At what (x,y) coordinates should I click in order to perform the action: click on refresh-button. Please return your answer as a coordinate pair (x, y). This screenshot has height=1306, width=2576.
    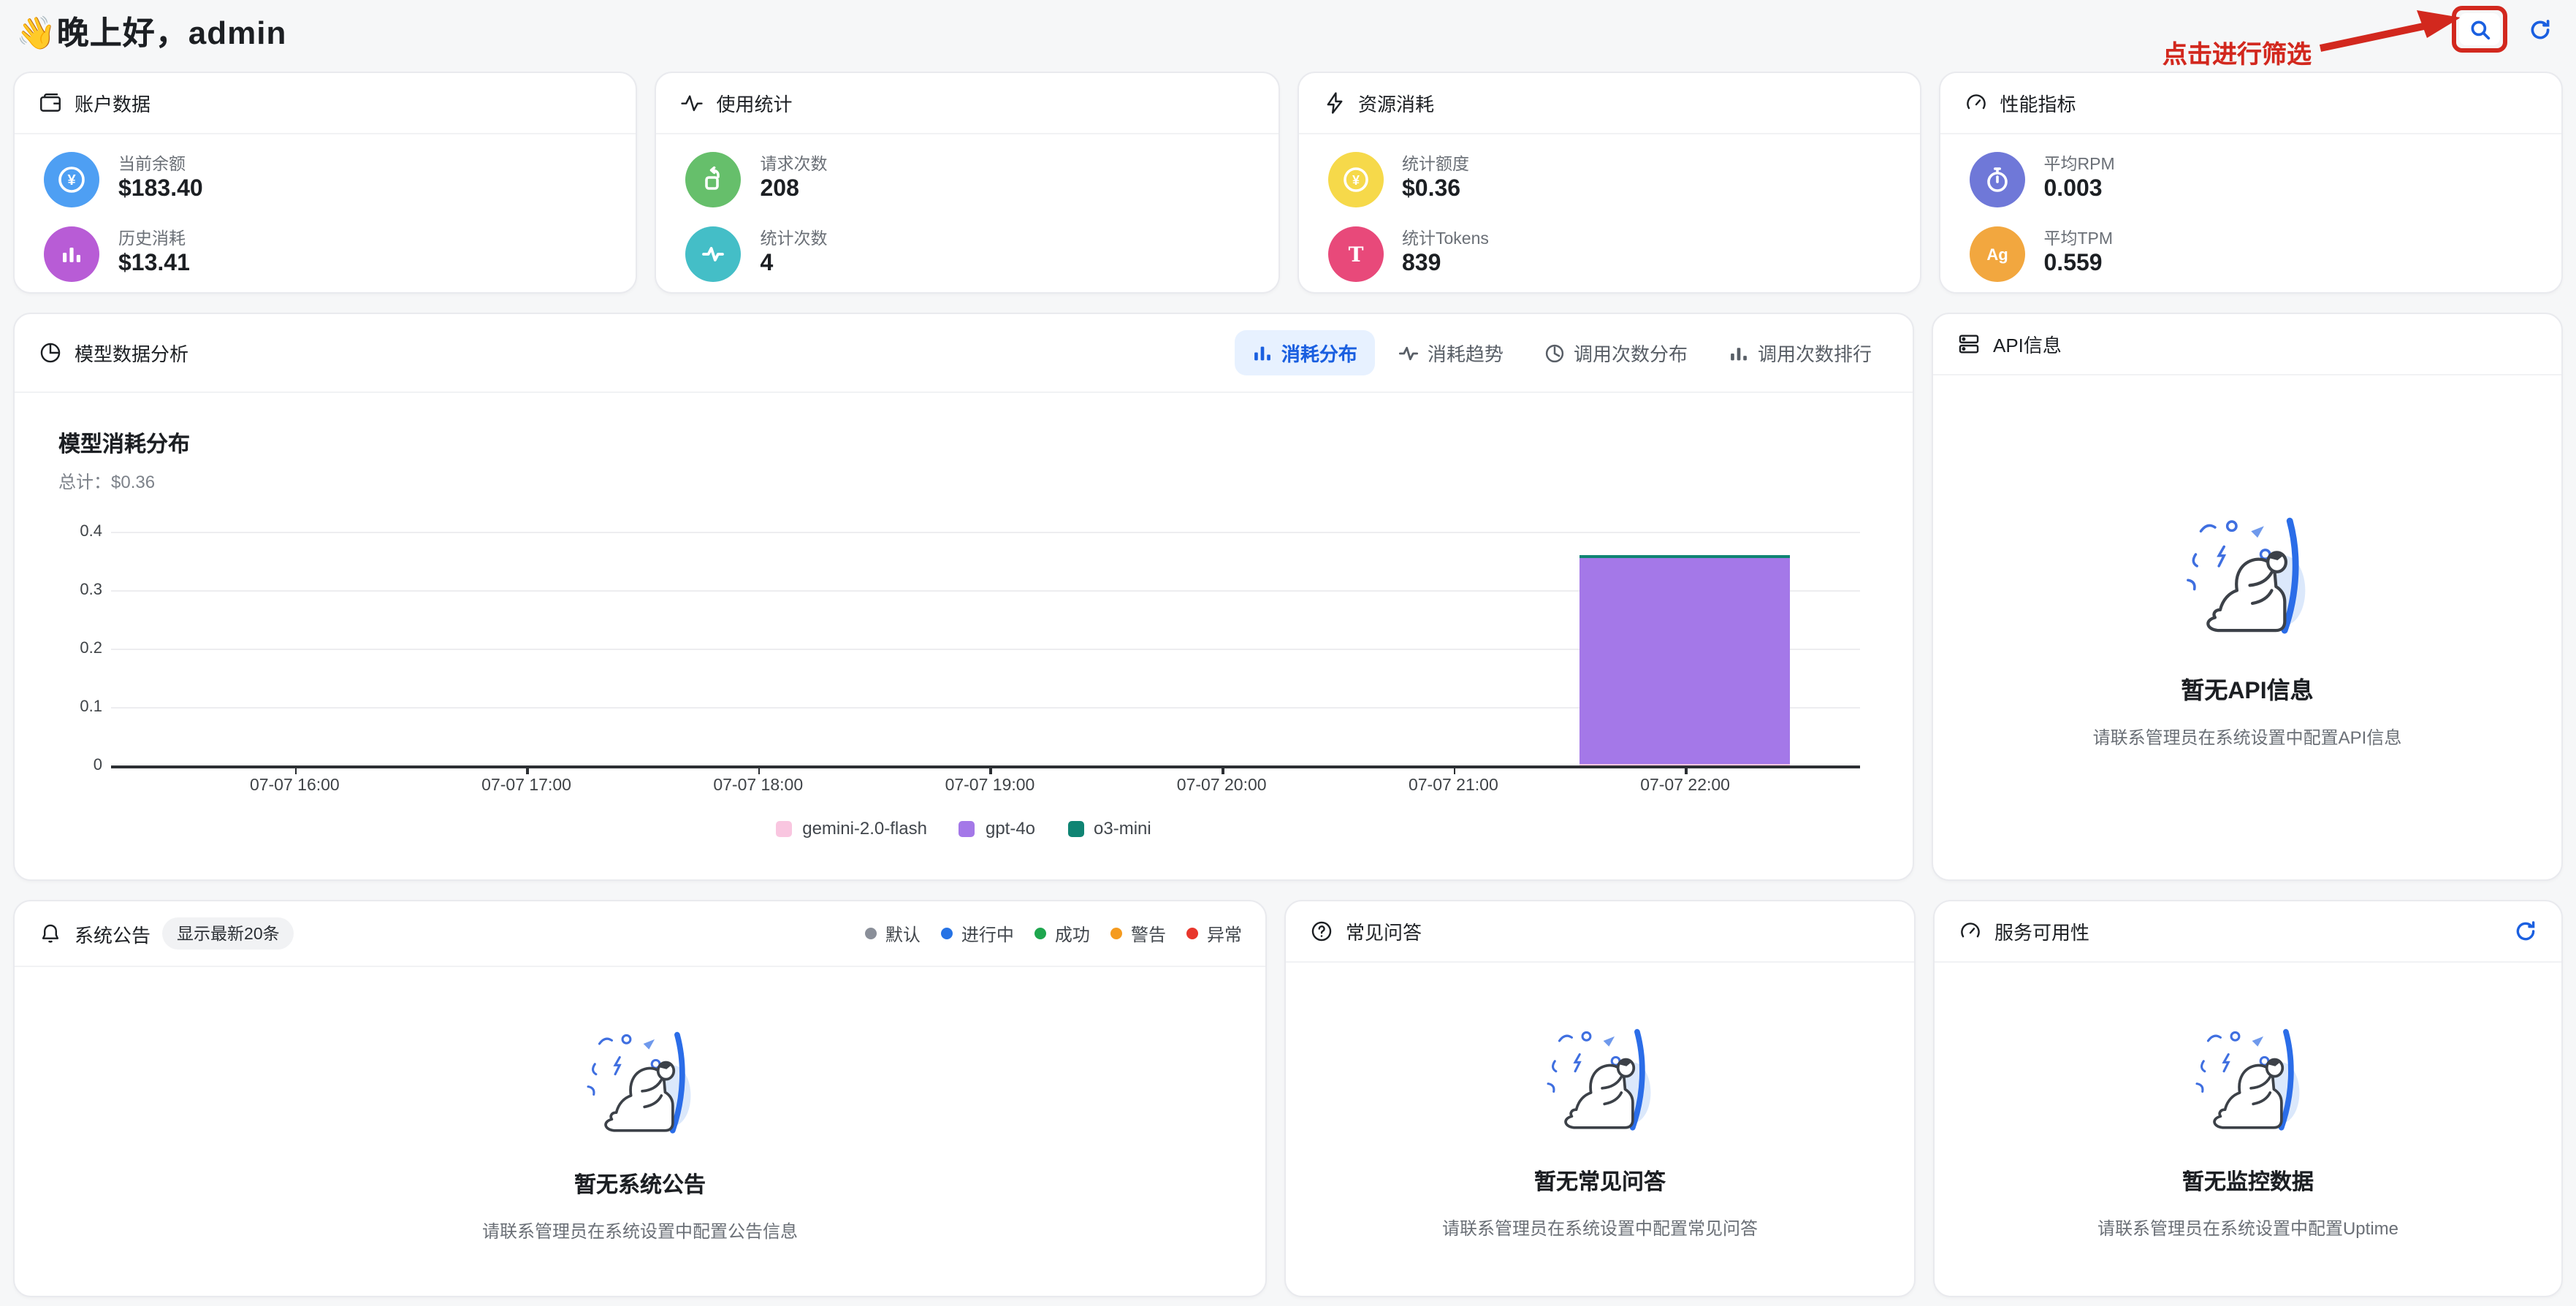
    Looking at the image, I should click on (2540, 29).